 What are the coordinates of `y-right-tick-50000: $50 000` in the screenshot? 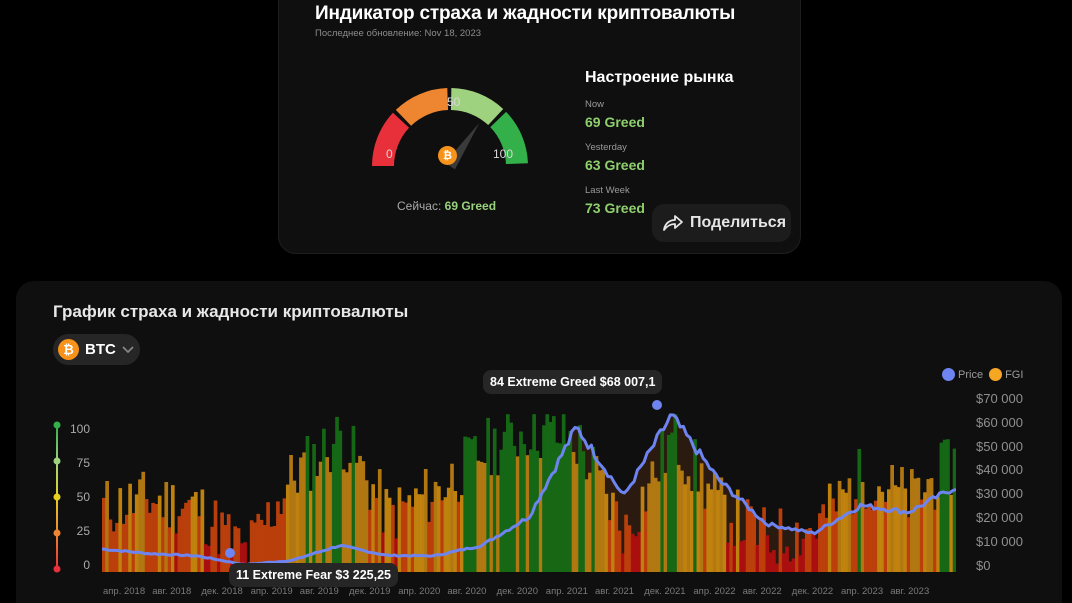 It's located at (999, 446).